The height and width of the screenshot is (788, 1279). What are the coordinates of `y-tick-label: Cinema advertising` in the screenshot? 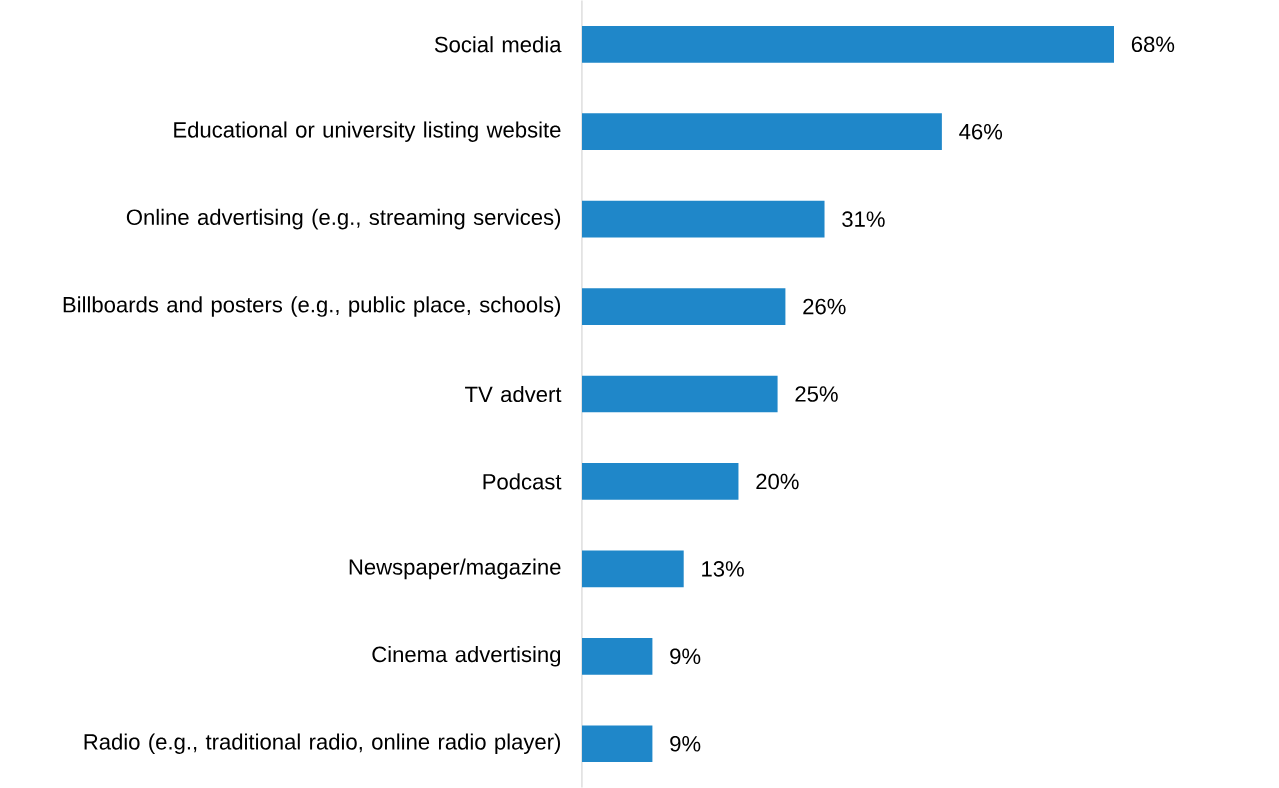 It's located at (466, 656).